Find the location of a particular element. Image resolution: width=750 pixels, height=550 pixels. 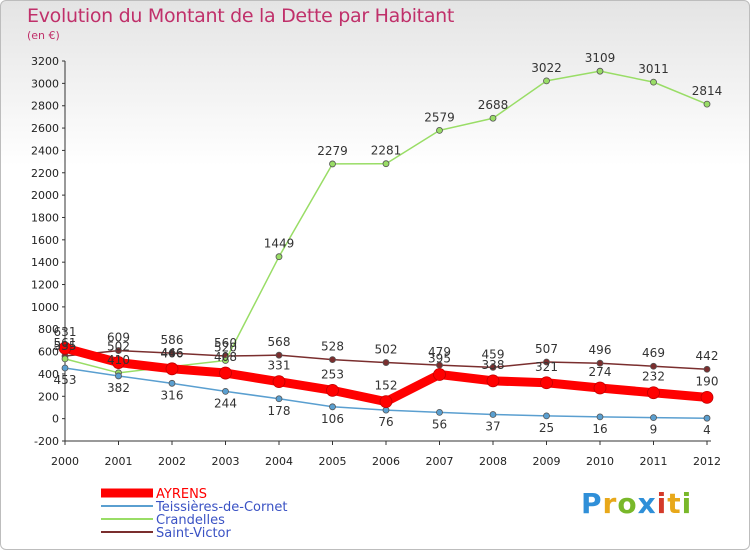

data-label-Saint-Victor: 609 is located at coordinates (118, 338).